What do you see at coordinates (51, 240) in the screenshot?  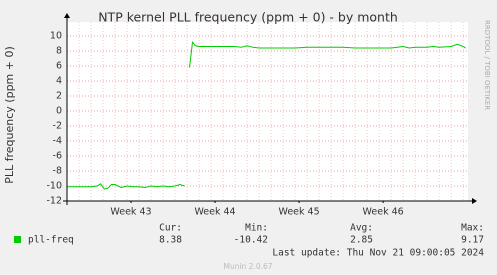 I see `legend-label: pll-freq` at bounding box center [51, 240].